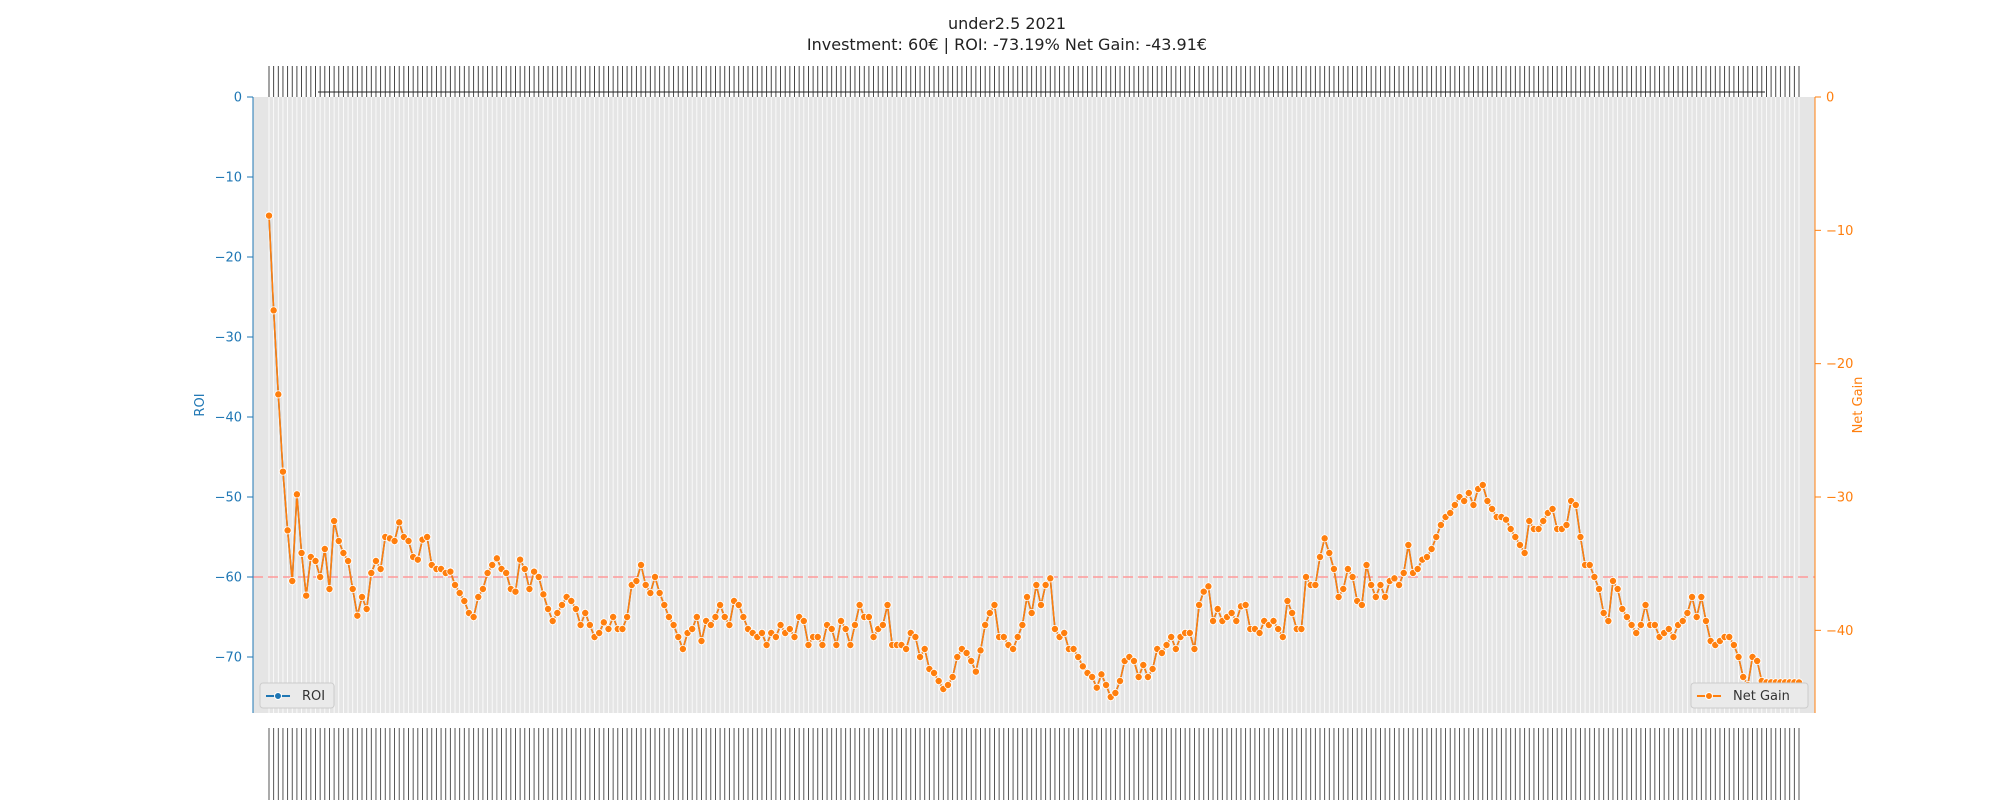 This screenshot has height=804, width=2000. What do you see at coordinates (228, 498) in the screenshot?
I see `left-y-tick-label: −50` at bounding box center [228, 498].